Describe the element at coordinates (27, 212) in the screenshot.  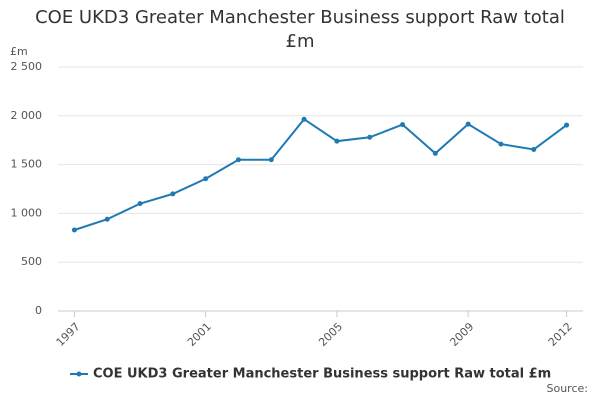
I see `y-tick-label: 1 000` at that location.